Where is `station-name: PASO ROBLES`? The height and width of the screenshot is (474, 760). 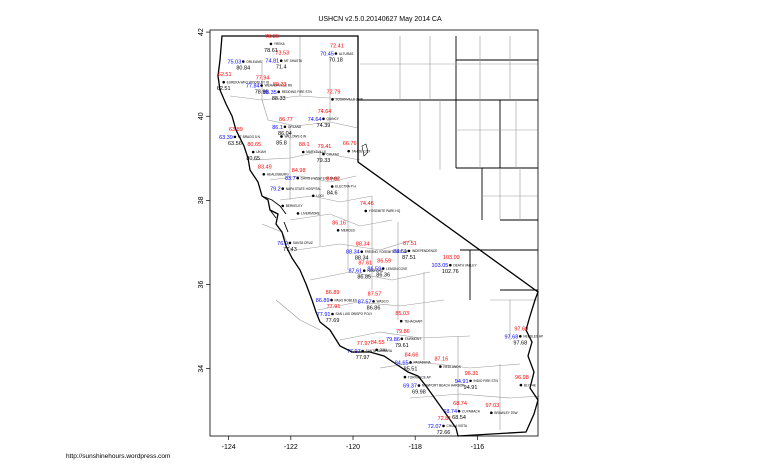
station-name: PASO ROBLES is located at coordinates (346, 300).